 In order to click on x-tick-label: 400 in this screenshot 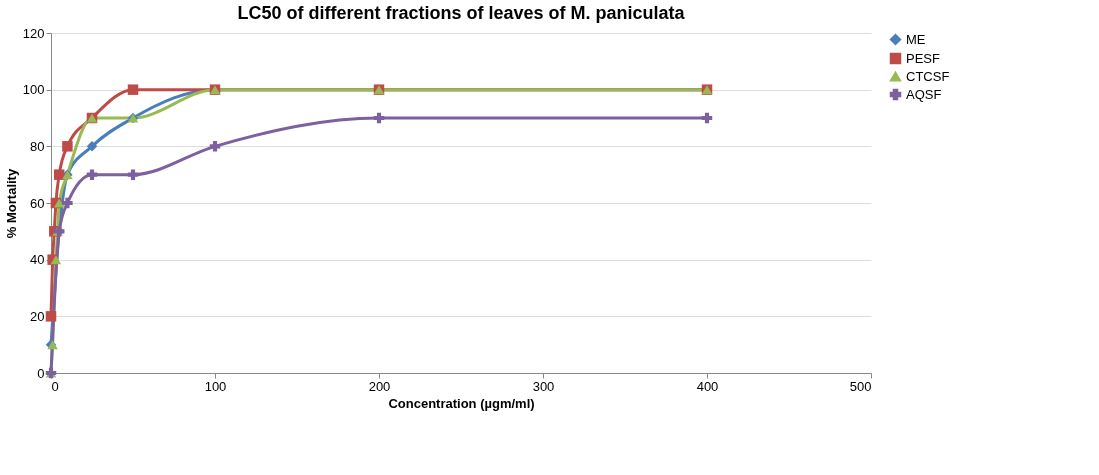, I will do `click(707, 386)`.